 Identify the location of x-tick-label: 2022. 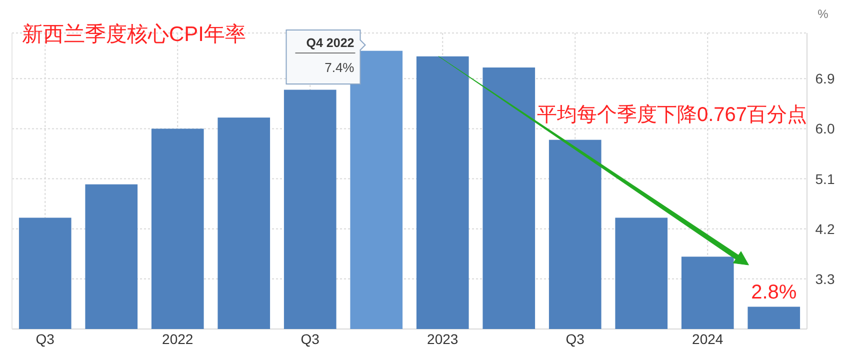
(178, 339).